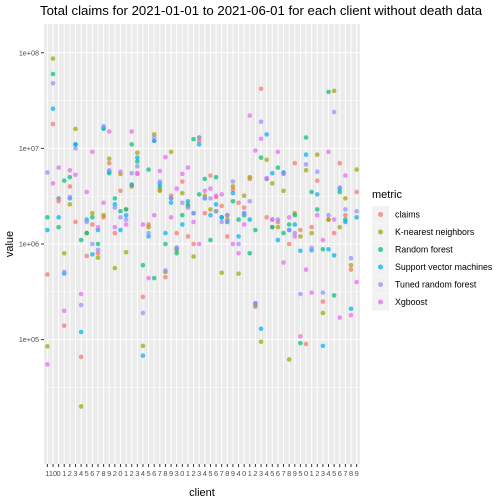  What do you see at coordinates (10, 244) in the screenshot?
I see `y-axis-title: value` at bounding box center [10, 244].